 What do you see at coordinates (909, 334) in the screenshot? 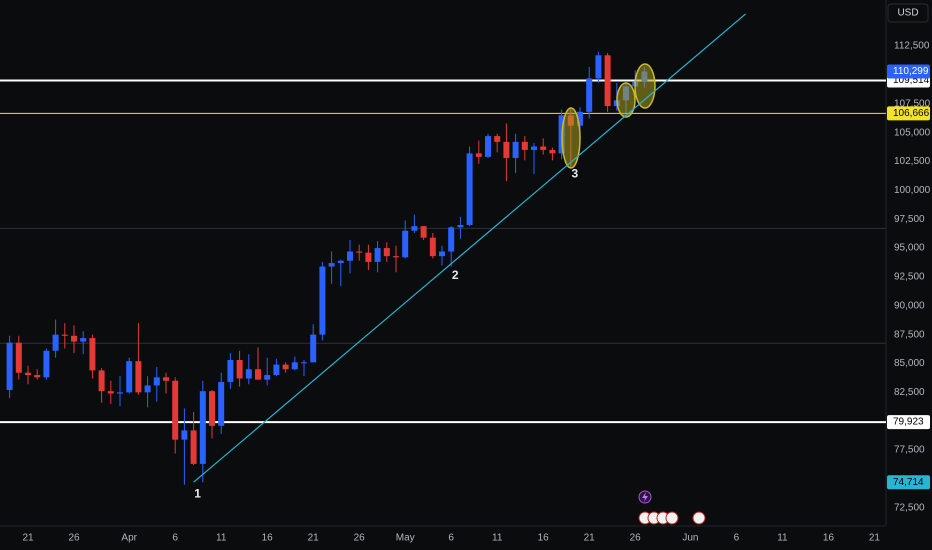
I see `y-tick-label: 87,500` at bounding box center [909, 334].